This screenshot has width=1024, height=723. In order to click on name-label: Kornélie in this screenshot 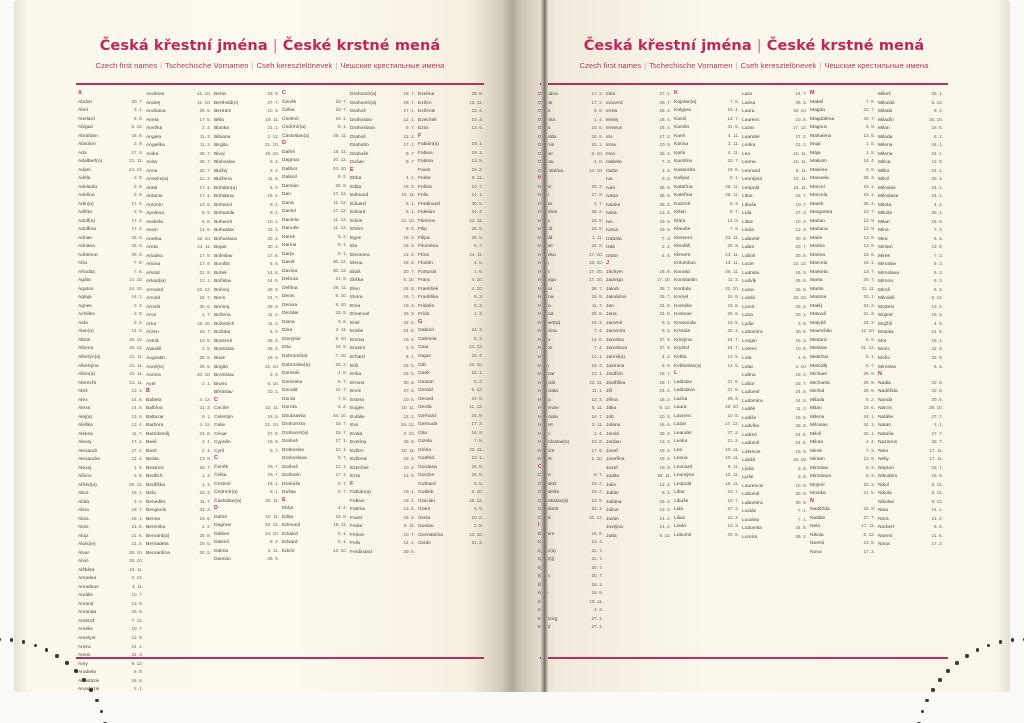, I will do `click(683, 306)`.